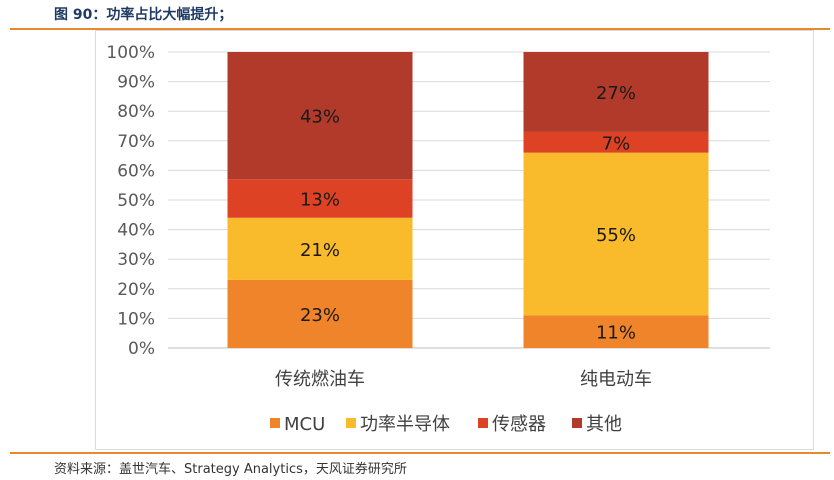 This screenshot has height=480, width=834. I want to click on data-label: 13%, so click(320, 200).